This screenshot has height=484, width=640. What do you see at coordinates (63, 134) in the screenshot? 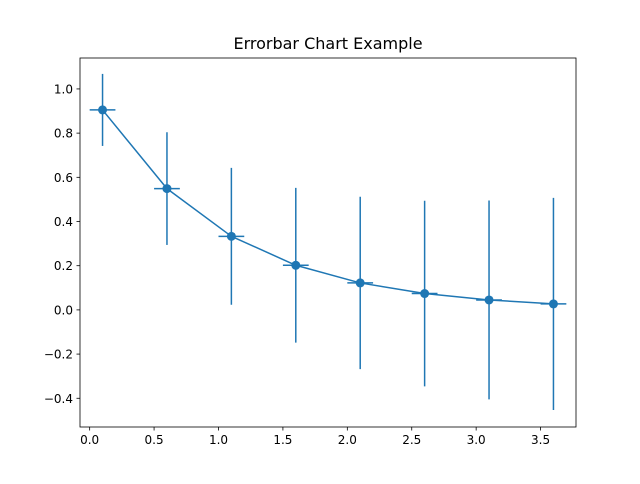
I see `y-tick-label: 0.8` at bounding box center [63, 134].